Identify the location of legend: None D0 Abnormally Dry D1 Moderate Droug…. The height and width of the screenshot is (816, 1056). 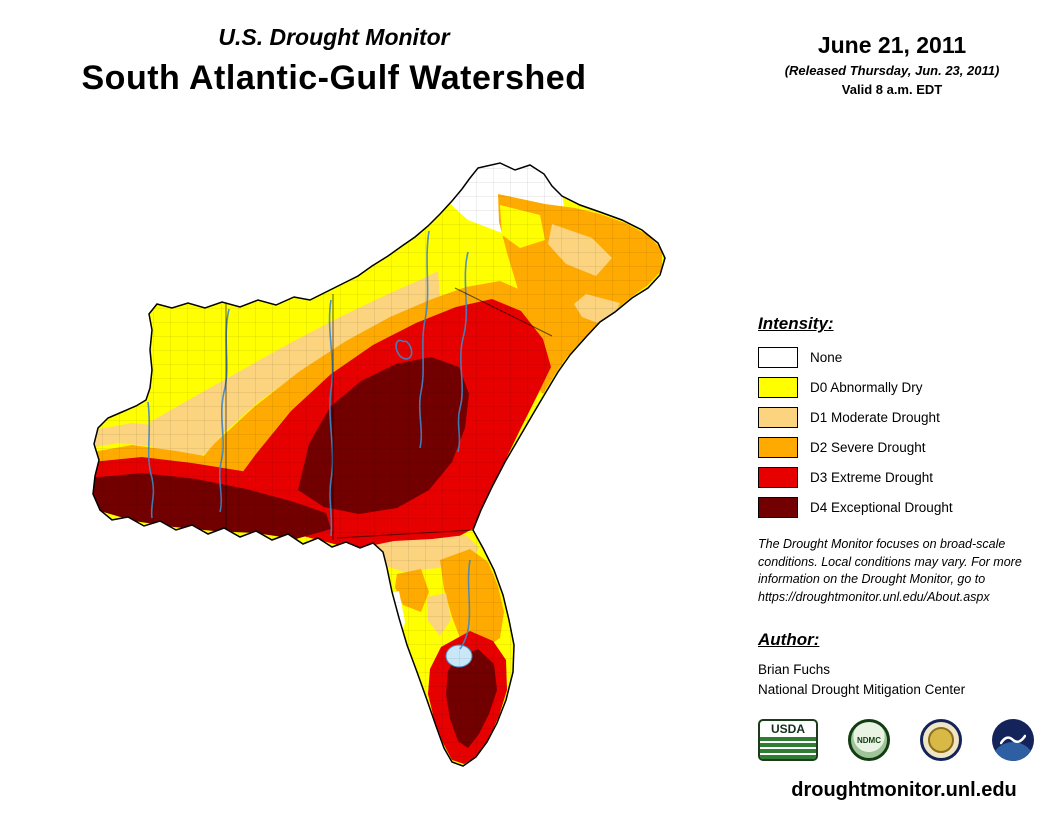
(904, 432).